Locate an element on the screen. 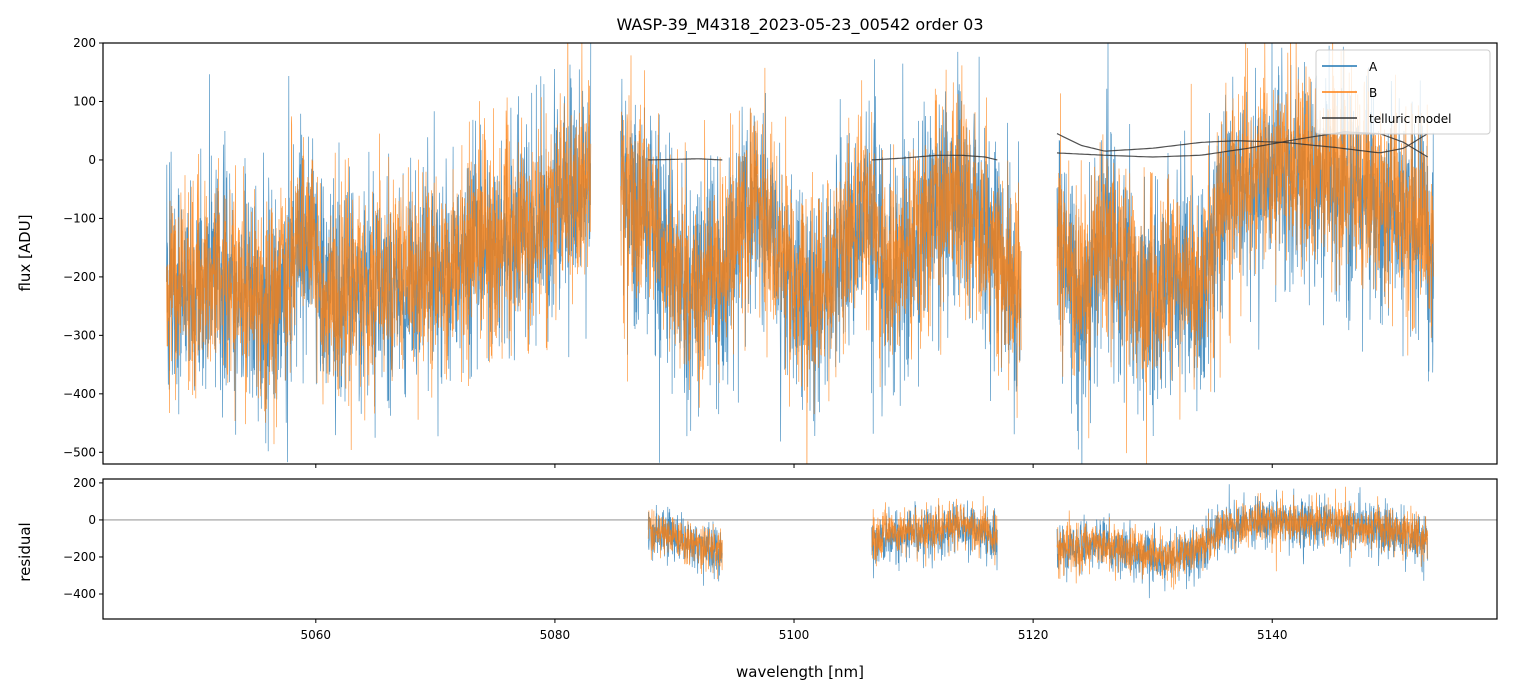 The width and height of the screenshot is (1513, 700). legend: A B telluric model is located at coordinates (1403, 92).